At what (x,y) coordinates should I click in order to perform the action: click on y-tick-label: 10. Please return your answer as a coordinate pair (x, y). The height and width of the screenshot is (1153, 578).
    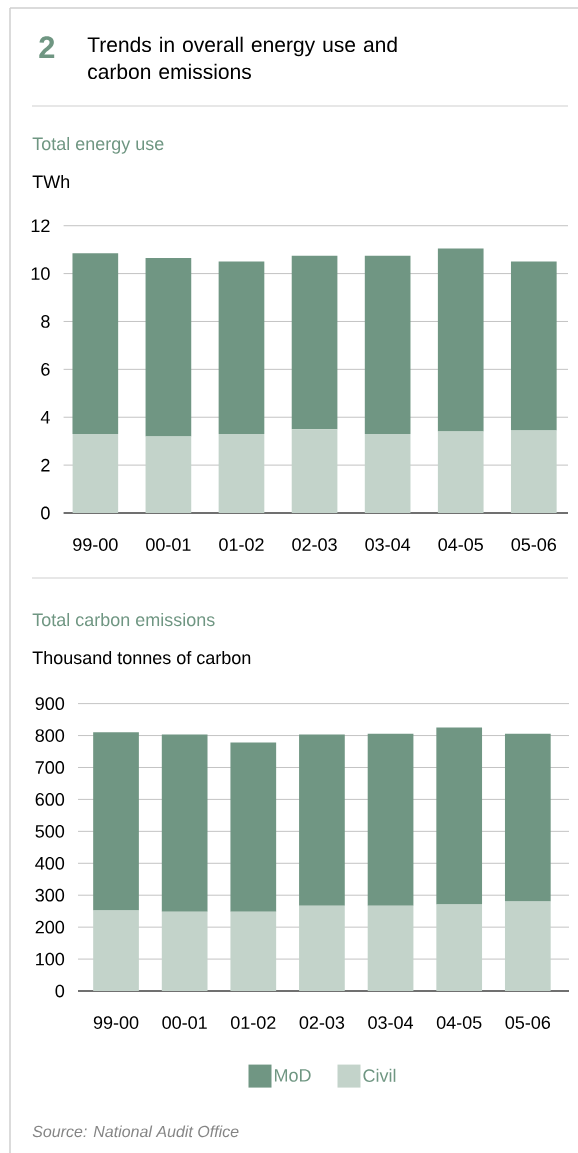
    Looking at the image, I should click on (40, 273).